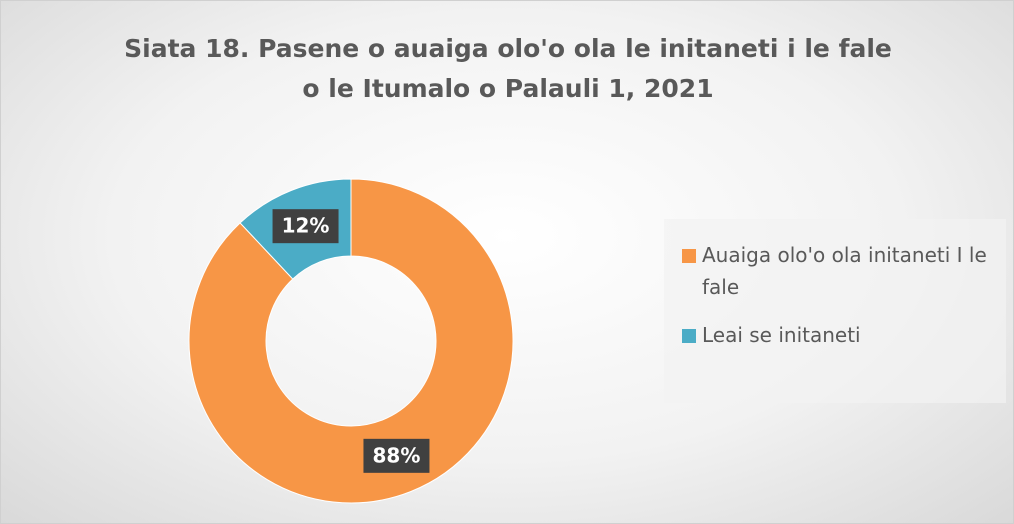 This screenshot has width=1014, height=524. I want to click on legend-label: Leai se initaneti, so click(781, 335).